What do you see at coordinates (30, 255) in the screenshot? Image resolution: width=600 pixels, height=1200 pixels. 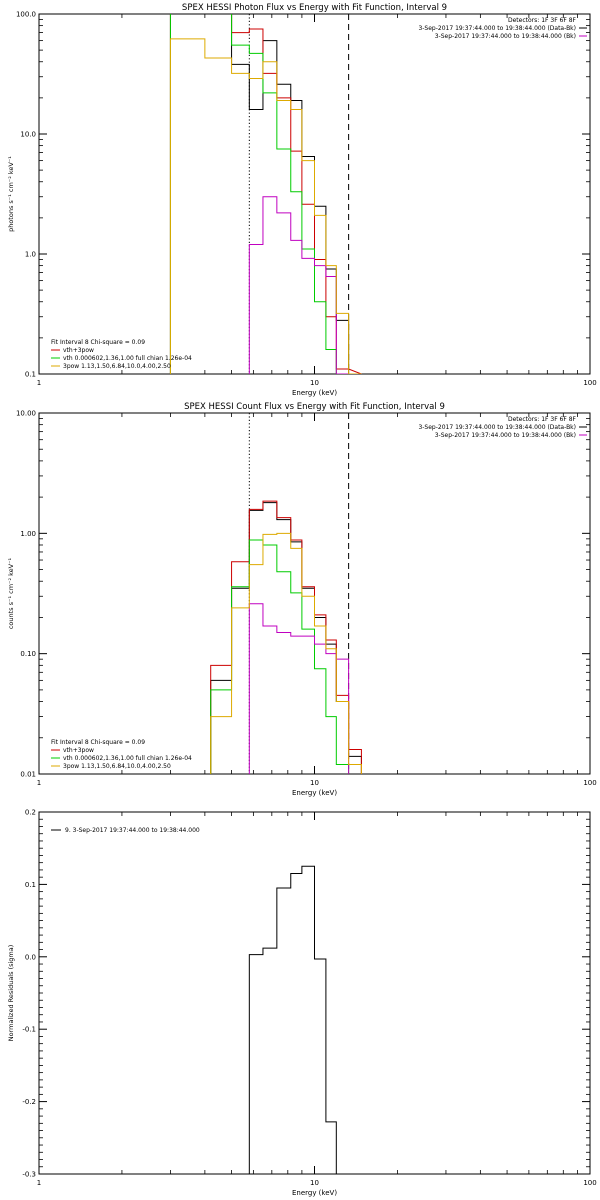 I see `y-tick-label: 1.0` at bounding box center [30, 255].